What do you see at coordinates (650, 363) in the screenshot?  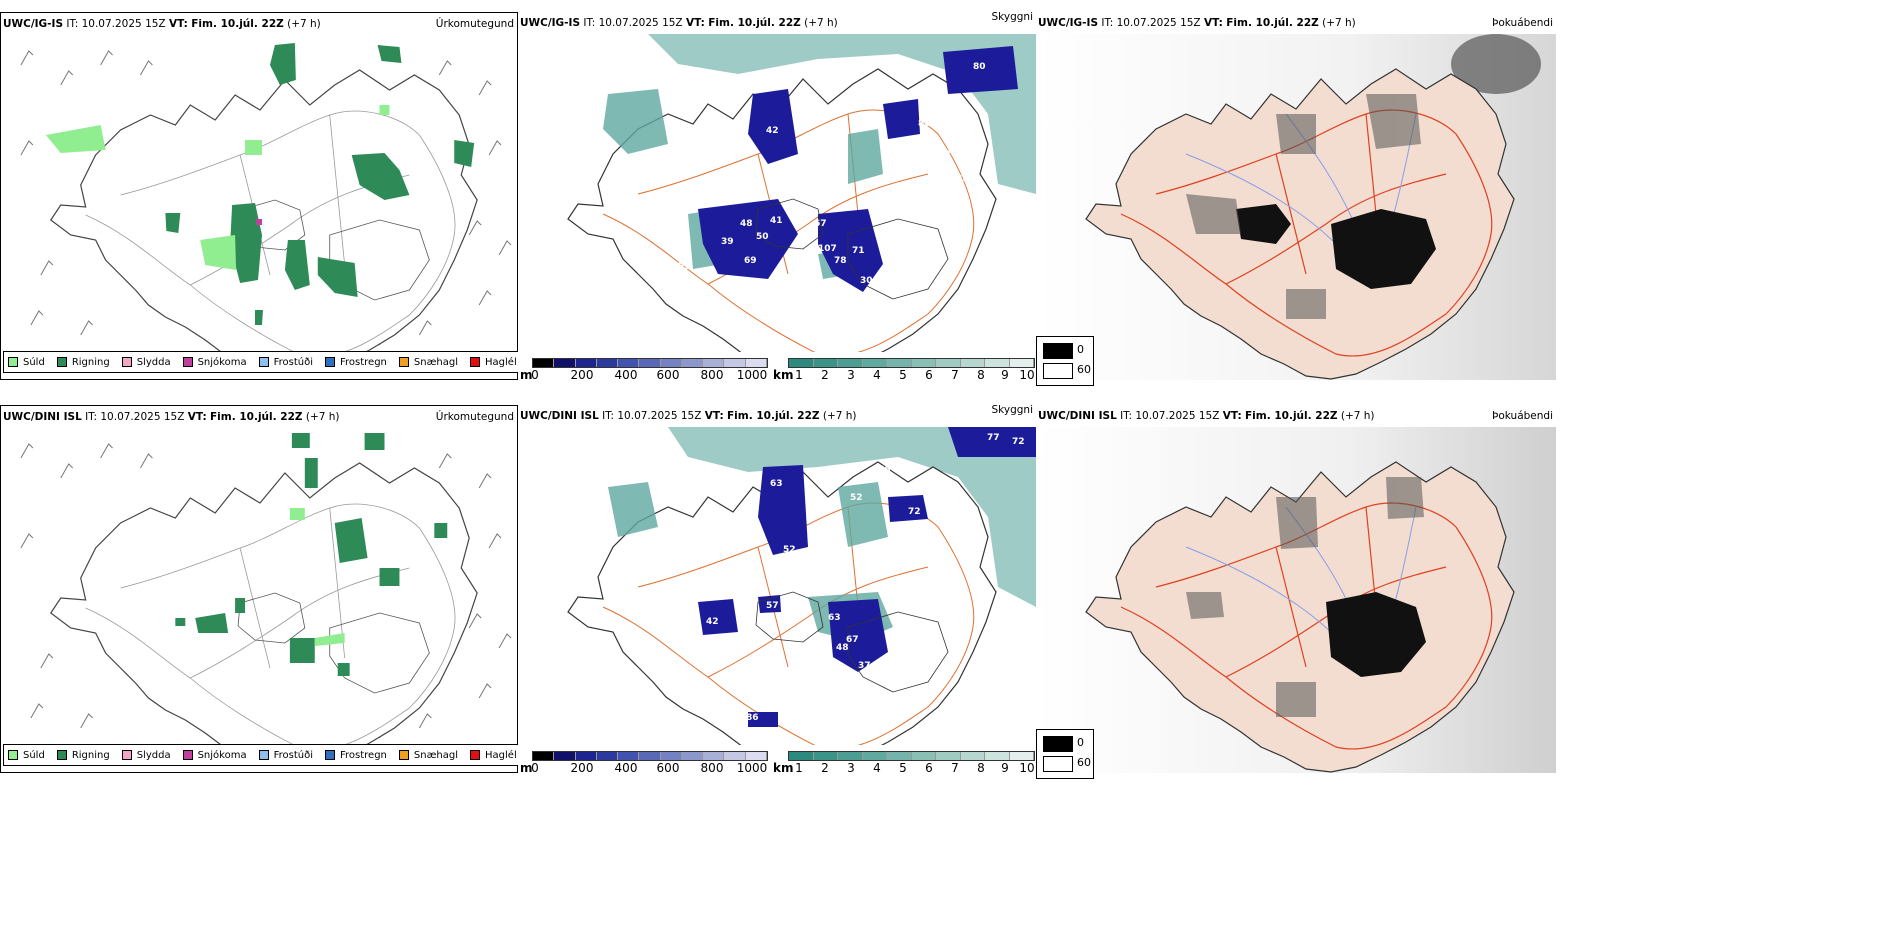 I see `ceiling-colorbar` at bounding box center [650, 363].